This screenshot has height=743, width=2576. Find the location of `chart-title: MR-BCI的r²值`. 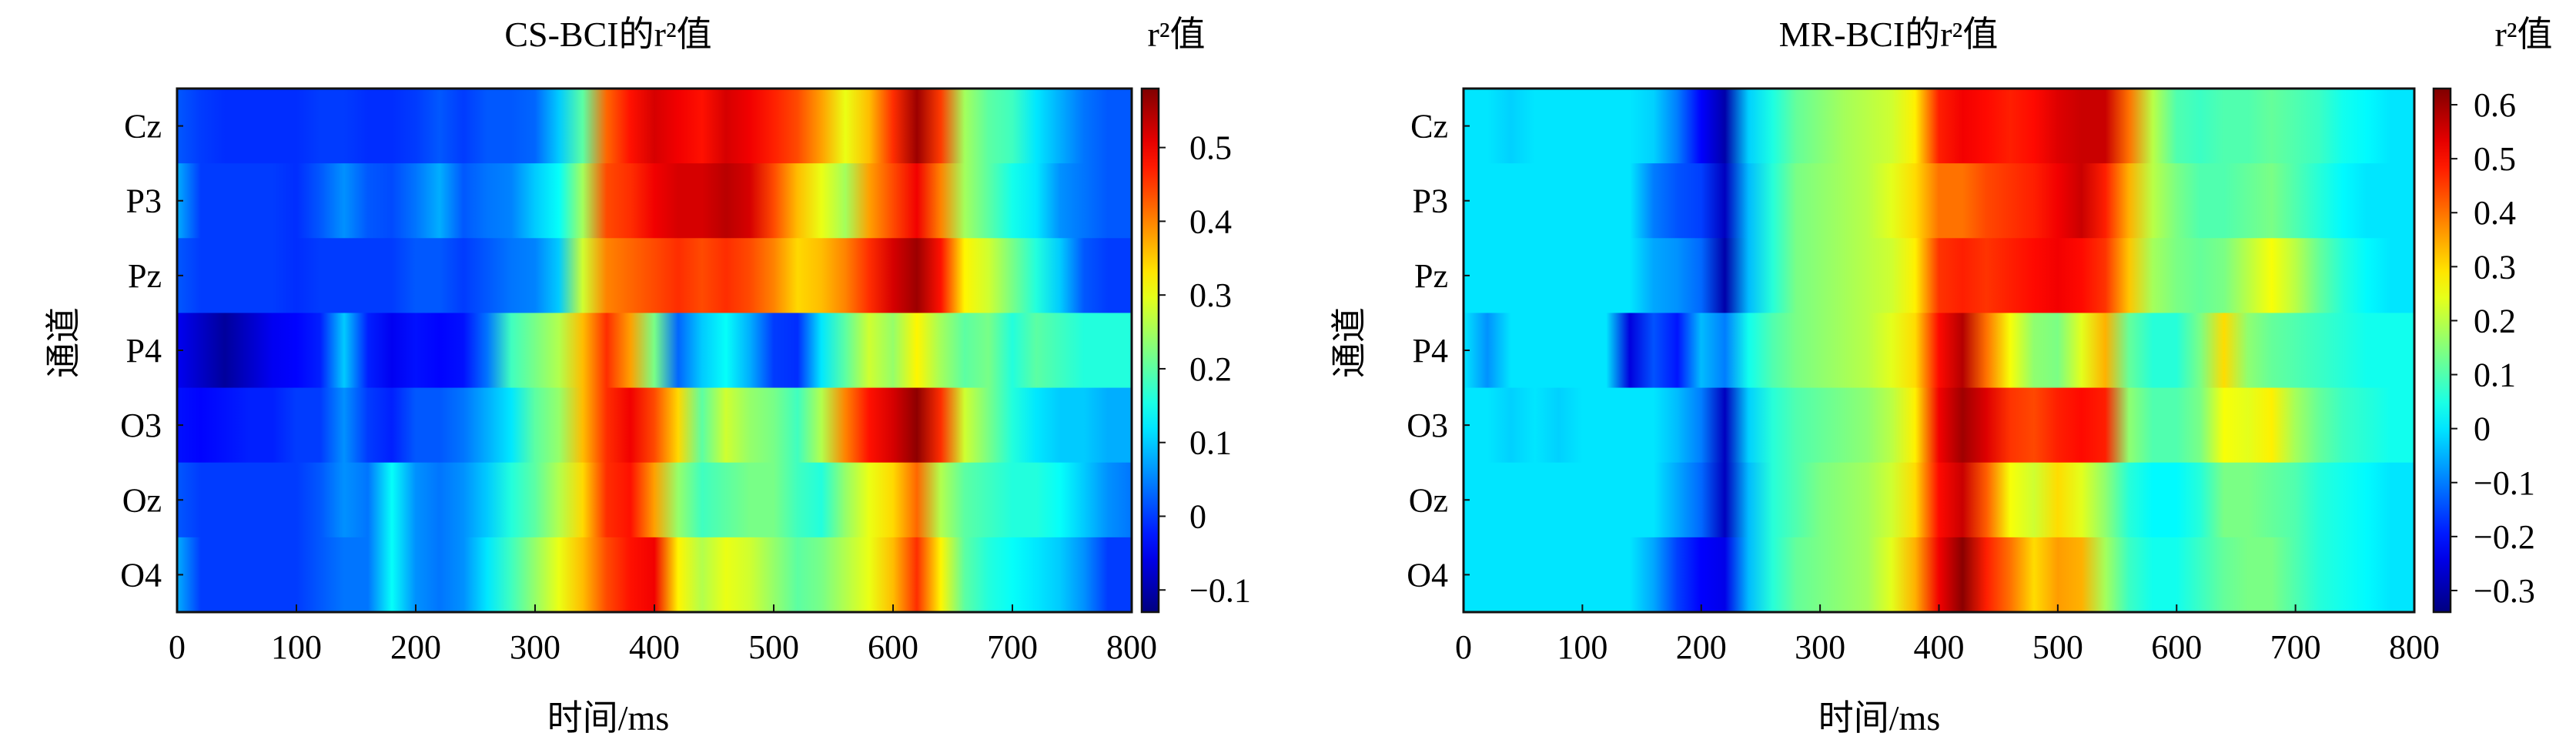

chart-title: MR-BCI的r²值 is located at coordinates (1889, 34).